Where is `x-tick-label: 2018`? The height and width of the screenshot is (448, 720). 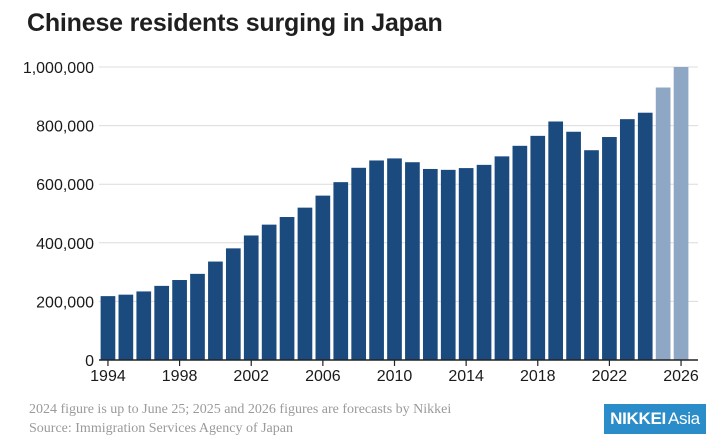
x-tick-label: 2018 is located at coordinates (538, 376).